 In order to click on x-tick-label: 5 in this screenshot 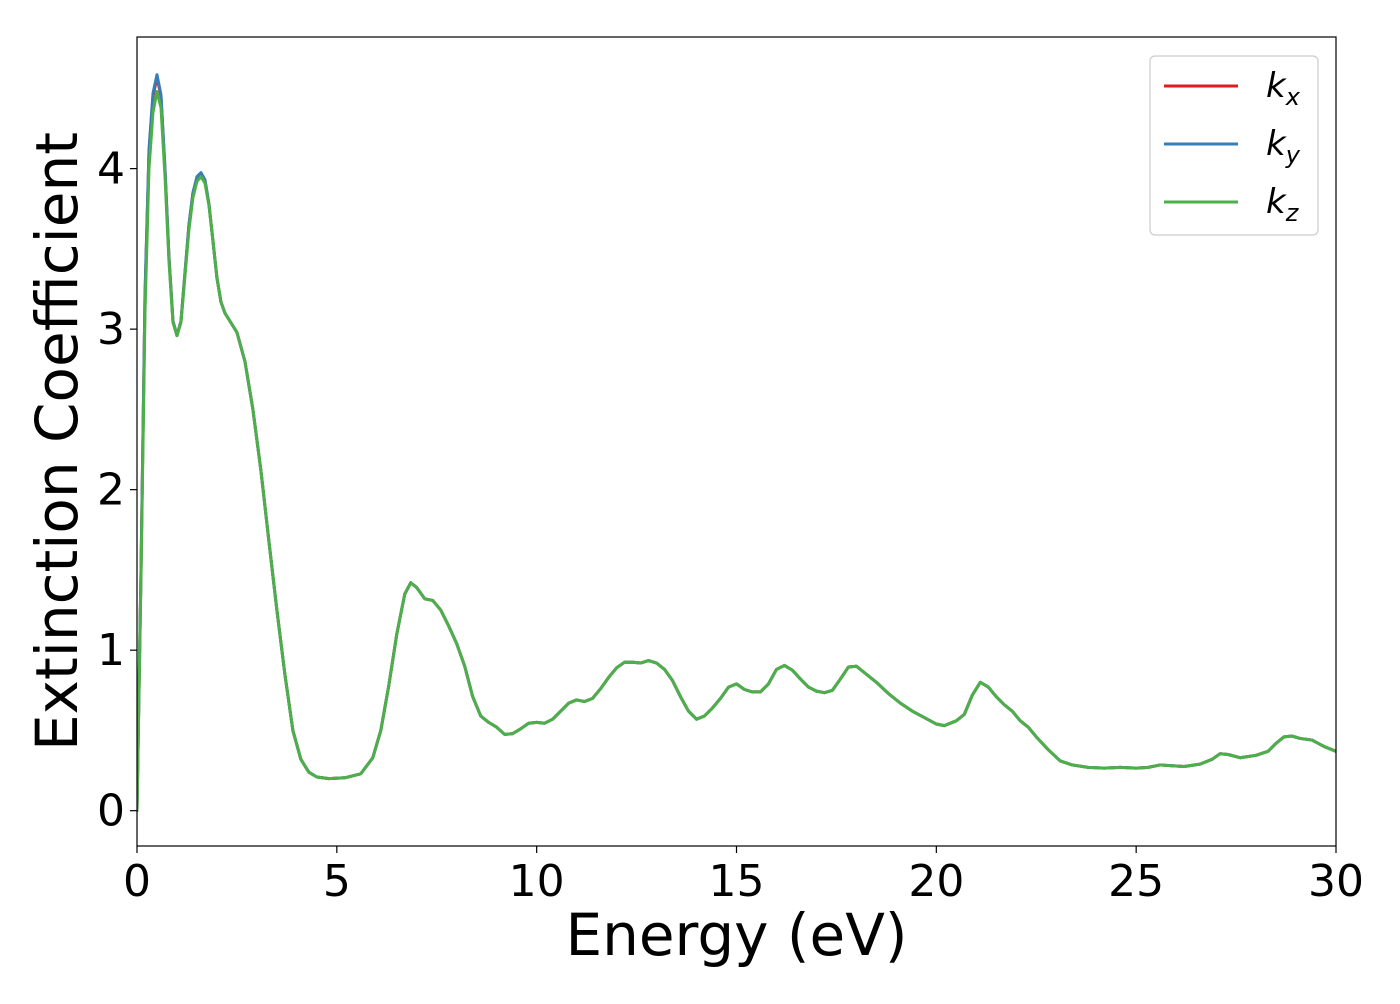, I will do `click(337, 881)`.